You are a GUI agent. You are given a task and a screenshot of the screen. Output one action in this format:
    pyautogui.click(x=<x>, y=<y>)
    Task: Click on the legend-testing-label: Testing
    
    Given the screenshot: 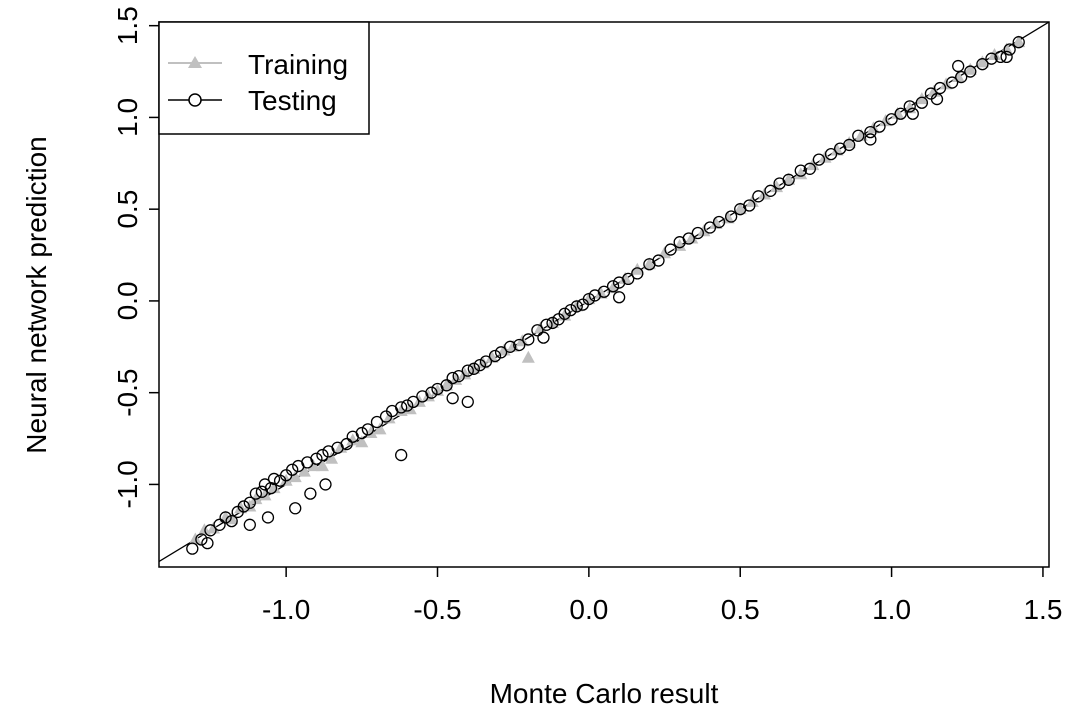 What is the action you would take?
    pyautogui.click(x=292, y=100)
    